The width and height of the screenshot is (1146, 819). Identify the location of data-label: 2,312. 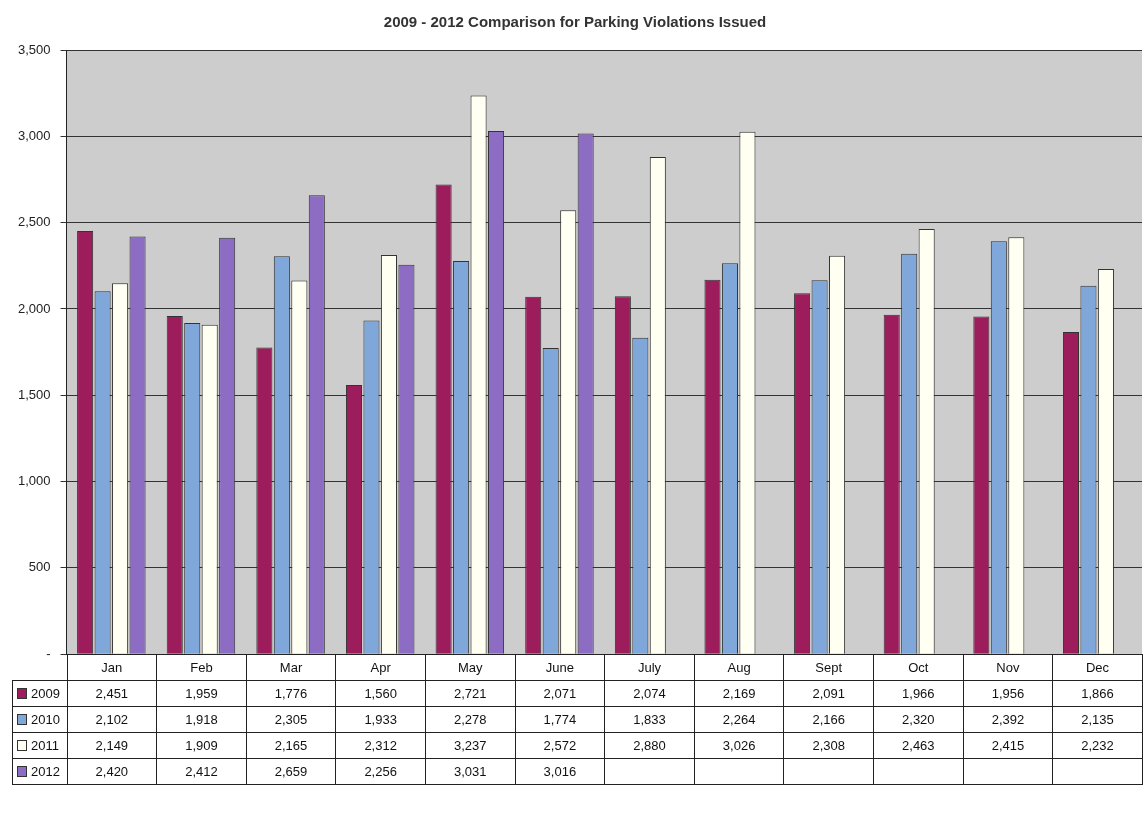
(380, 745).